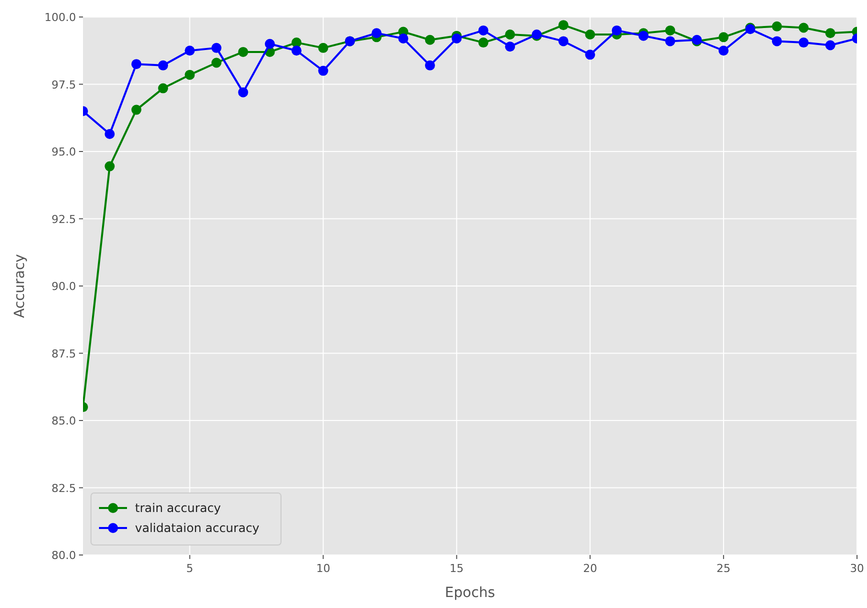 The width and height of the screenshot is (867, 608). What do you see at coordinates (64, 85) in the screenshot?
I see `y-tick-label: 97.5` at bounding box center [64, 85].